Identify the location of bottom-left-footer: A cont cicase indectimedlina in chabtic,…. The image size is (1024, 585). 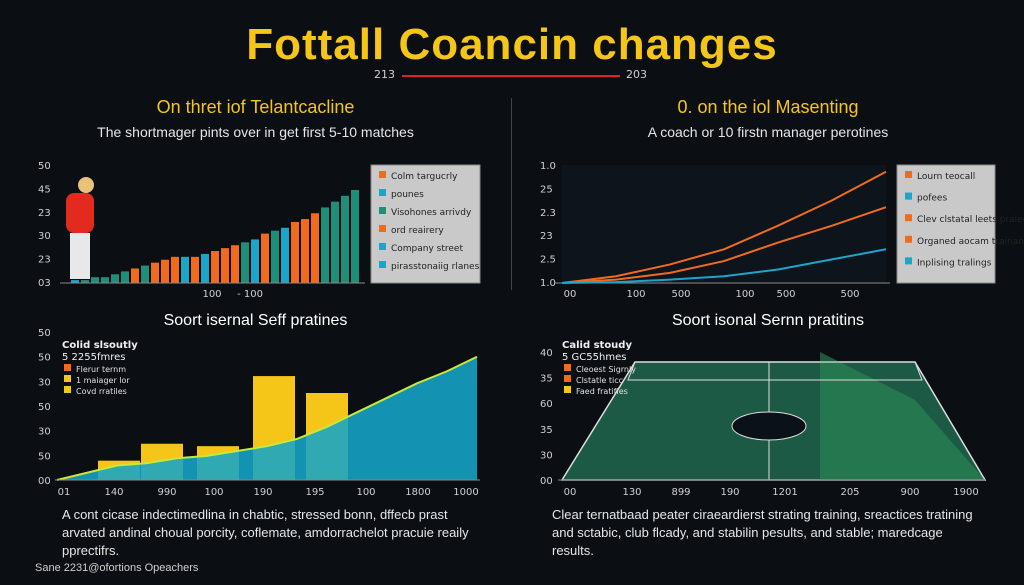
(265, 532).